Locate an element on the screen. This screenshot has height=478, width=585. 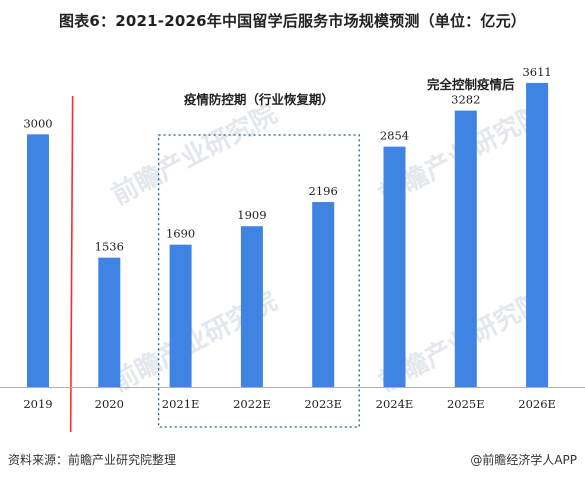
value-label: 3282 is located at coordinates (465, 100).